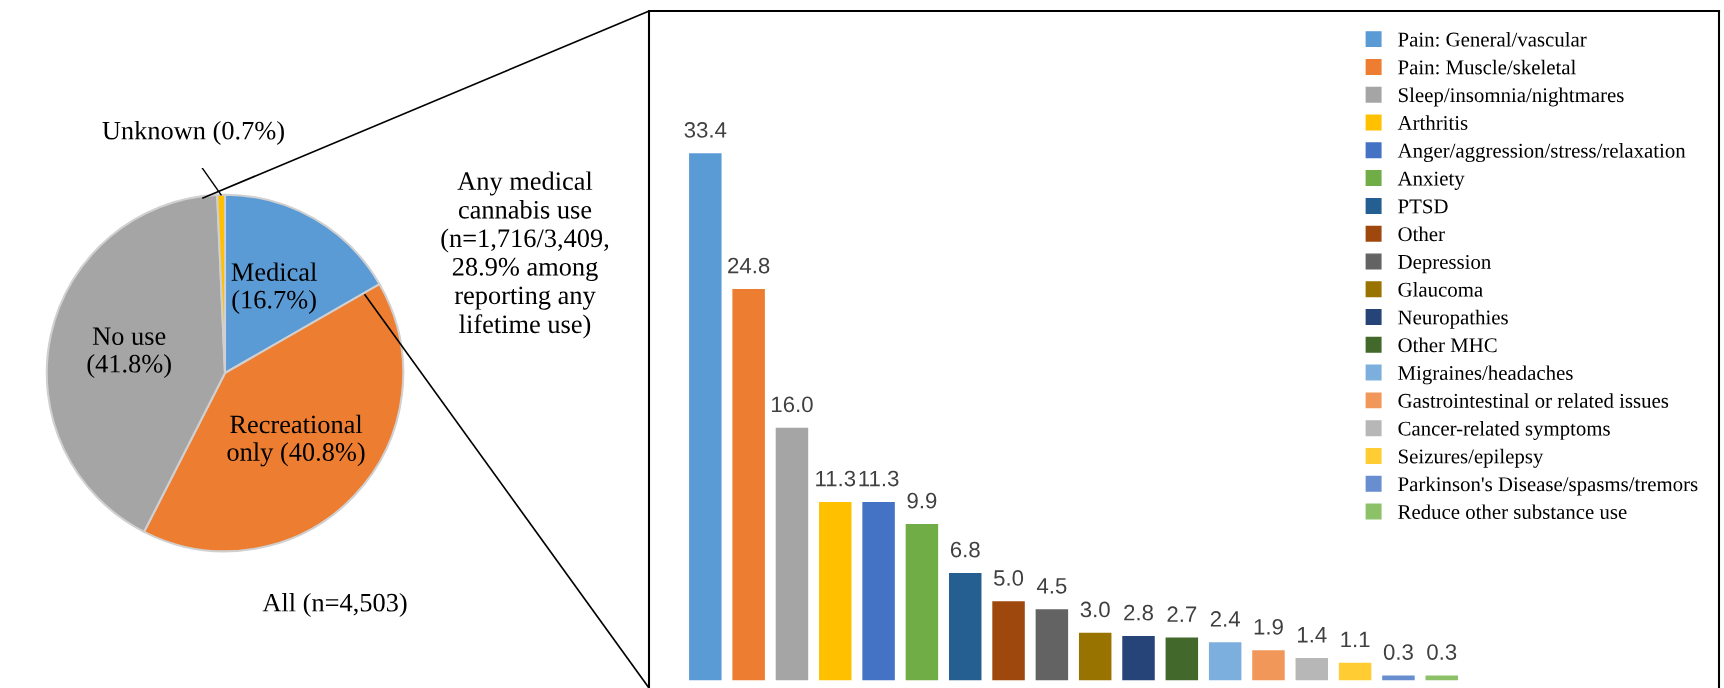 The height and width of the screenshot is (688, 1724). What do you see at coordinates (1485, 375) in the screenshot?
I see `legend-label: Migraines/headaches` at bounding box center [1485, 375].